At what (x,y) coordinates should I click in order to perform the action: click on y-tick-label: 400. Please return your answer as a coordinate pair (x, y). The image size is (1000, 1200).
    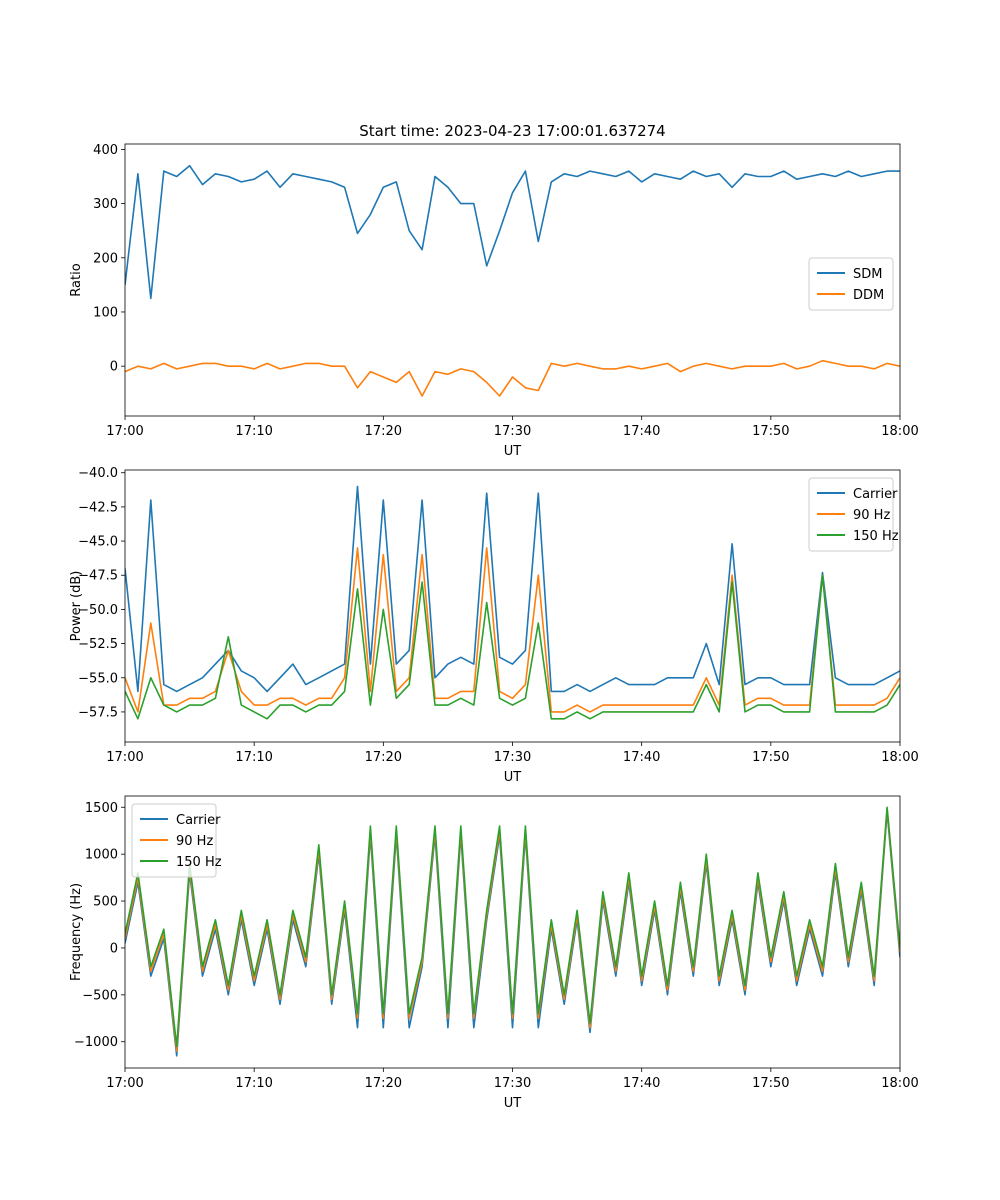
    Looking at the image, I should click on (105, 150).